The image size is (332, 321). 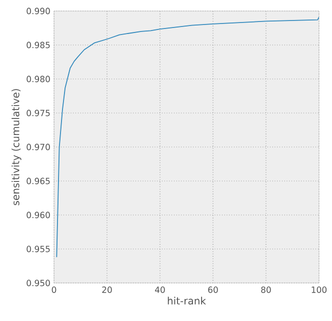 I want to click on x-tick-label: 0, so click(x=54, y=289).